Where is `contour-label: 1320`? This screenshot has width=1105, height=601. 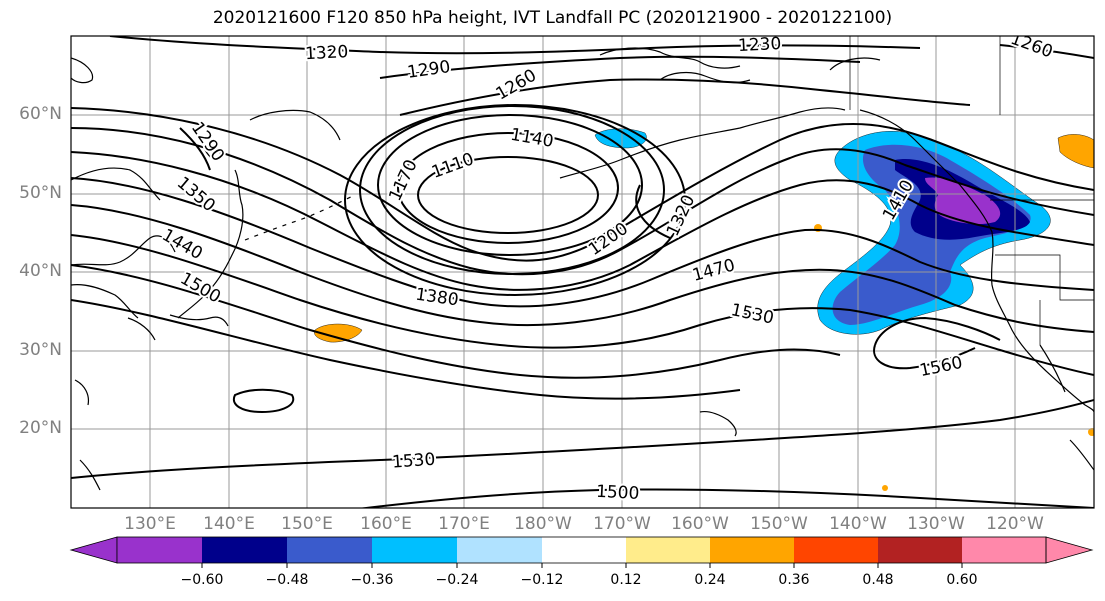 contour-label: 1320 is located at coordinates (327, 53).